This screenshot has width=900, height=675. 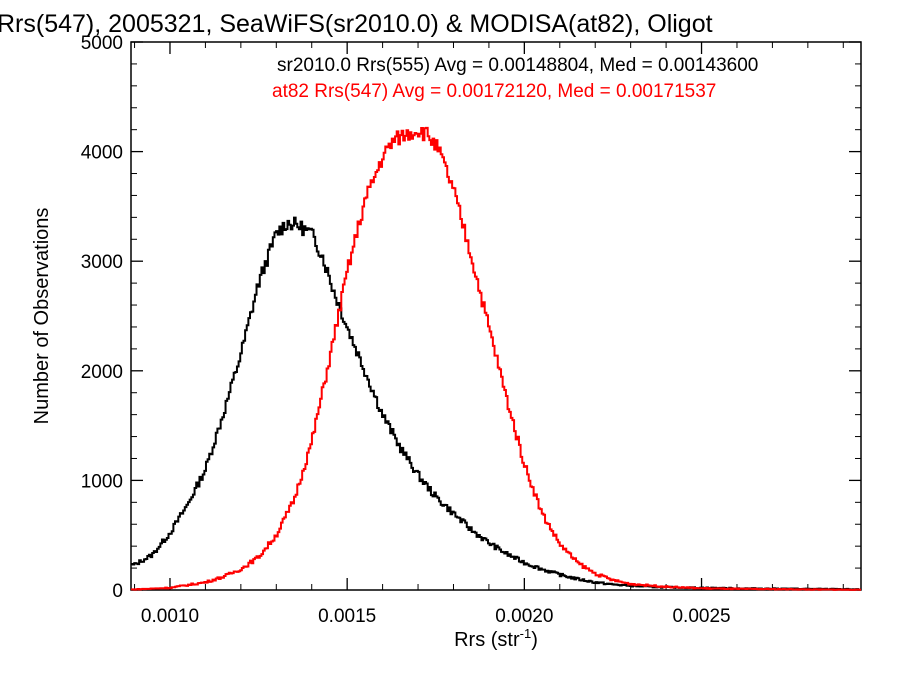 What do you see at coordinates (102, 43) in the screenshot?
I see `y-tick-label: 5000` at bounding box center [102, 43].